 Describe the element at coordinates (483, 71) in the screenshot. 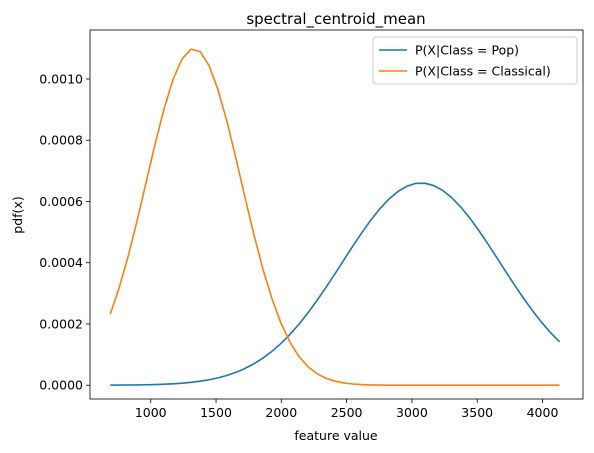

I see `legend-label: P(X|Class = Classical)` at that location.